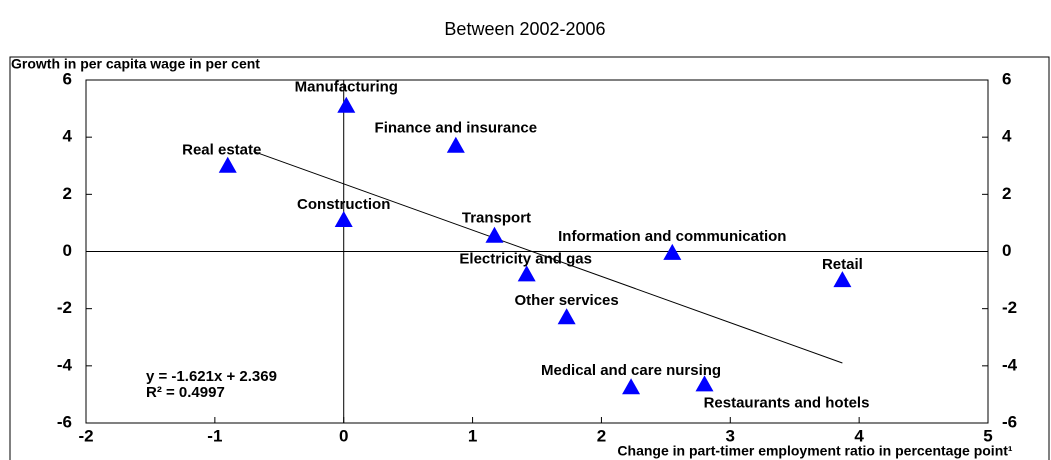 The width and height of the screenshot is (1051, 460). I want to click on x-tick-label: 4, so click(859, 435).